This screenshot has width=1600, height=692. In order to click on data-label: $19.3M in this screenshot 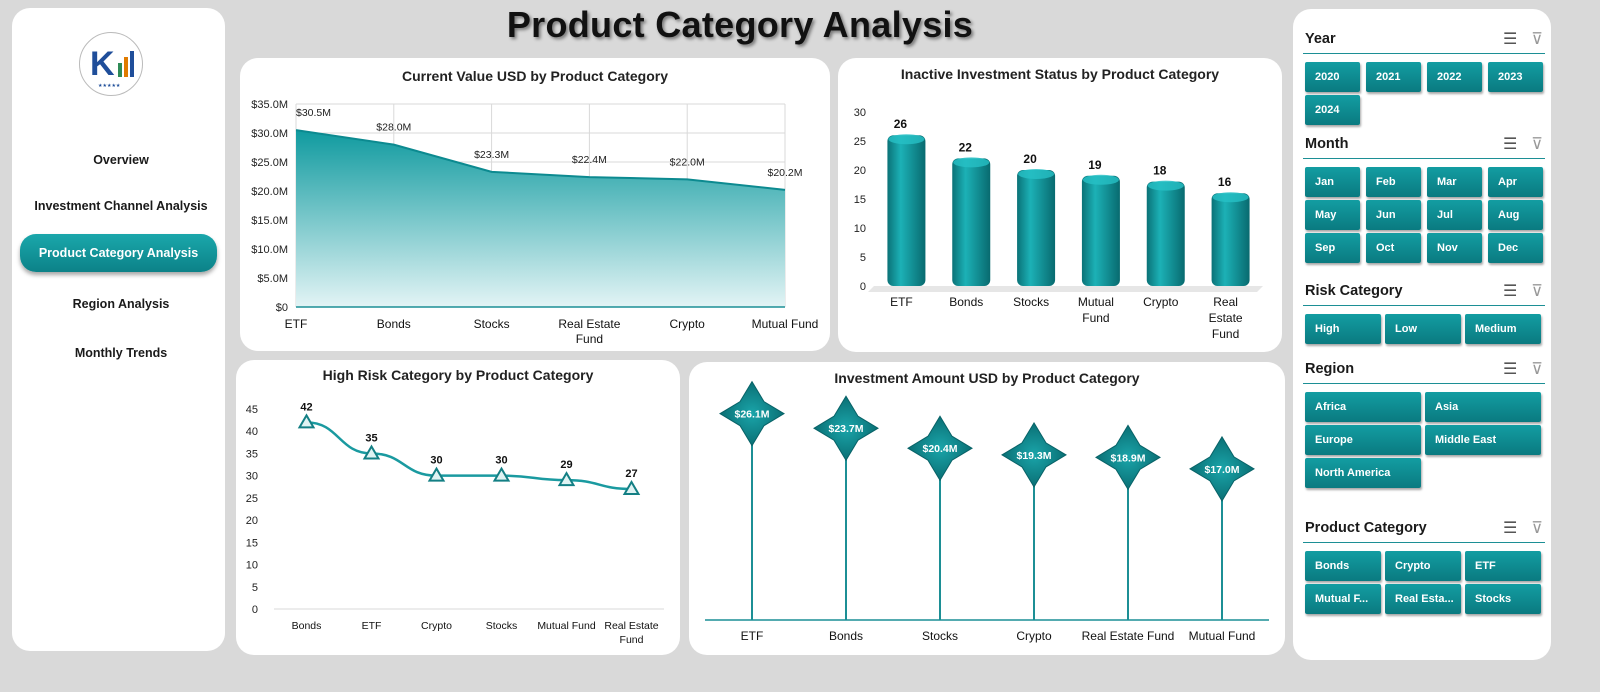, I will do `click(1033, 456)`.